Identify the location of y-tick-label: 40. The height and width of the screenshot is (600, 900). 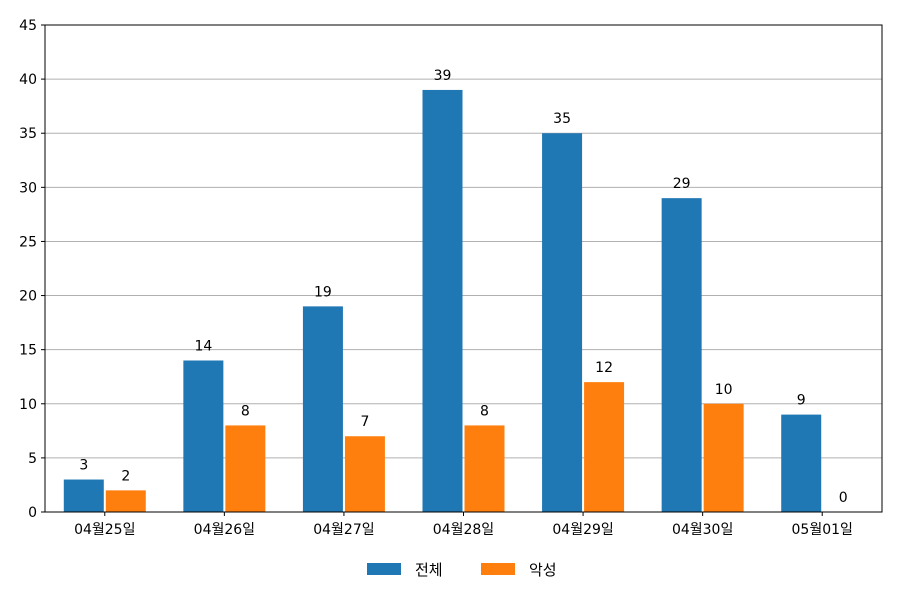
(28, 80).